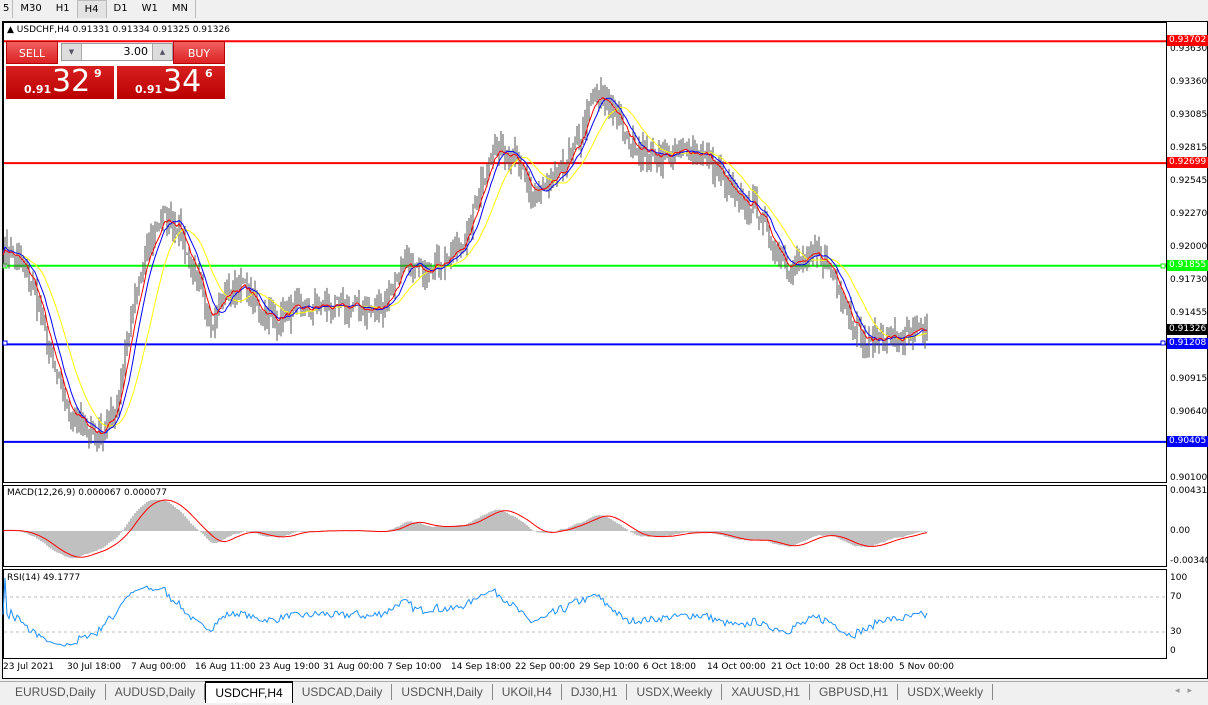  Describe the element at coordinates (6, 8) in the screenshot. I see `timeframe-m5: 5` at that location.